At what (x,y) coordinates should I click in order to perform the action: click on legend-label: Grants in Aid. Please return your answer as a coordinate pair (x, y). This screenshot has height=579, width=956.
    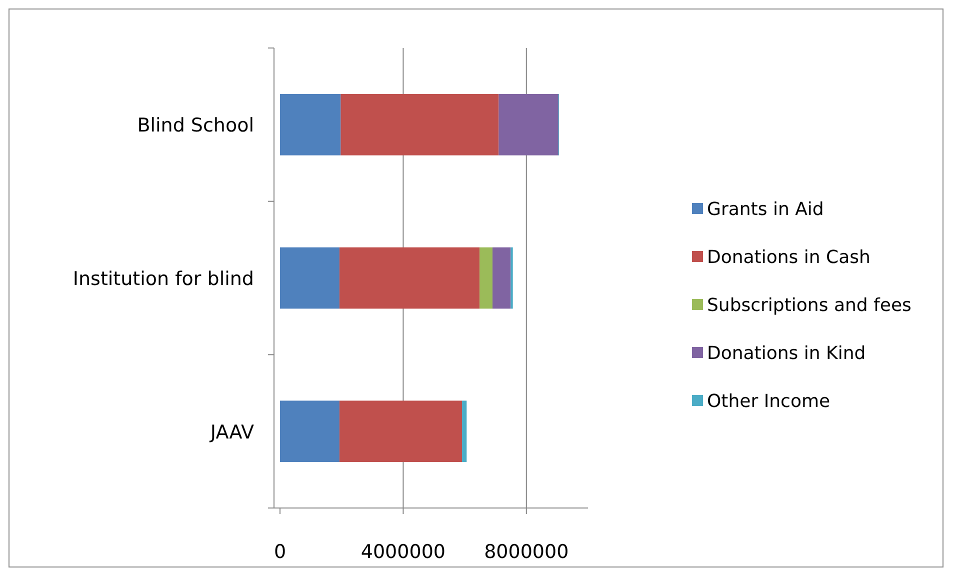
    Looking at the image, I should click on (765, 209).